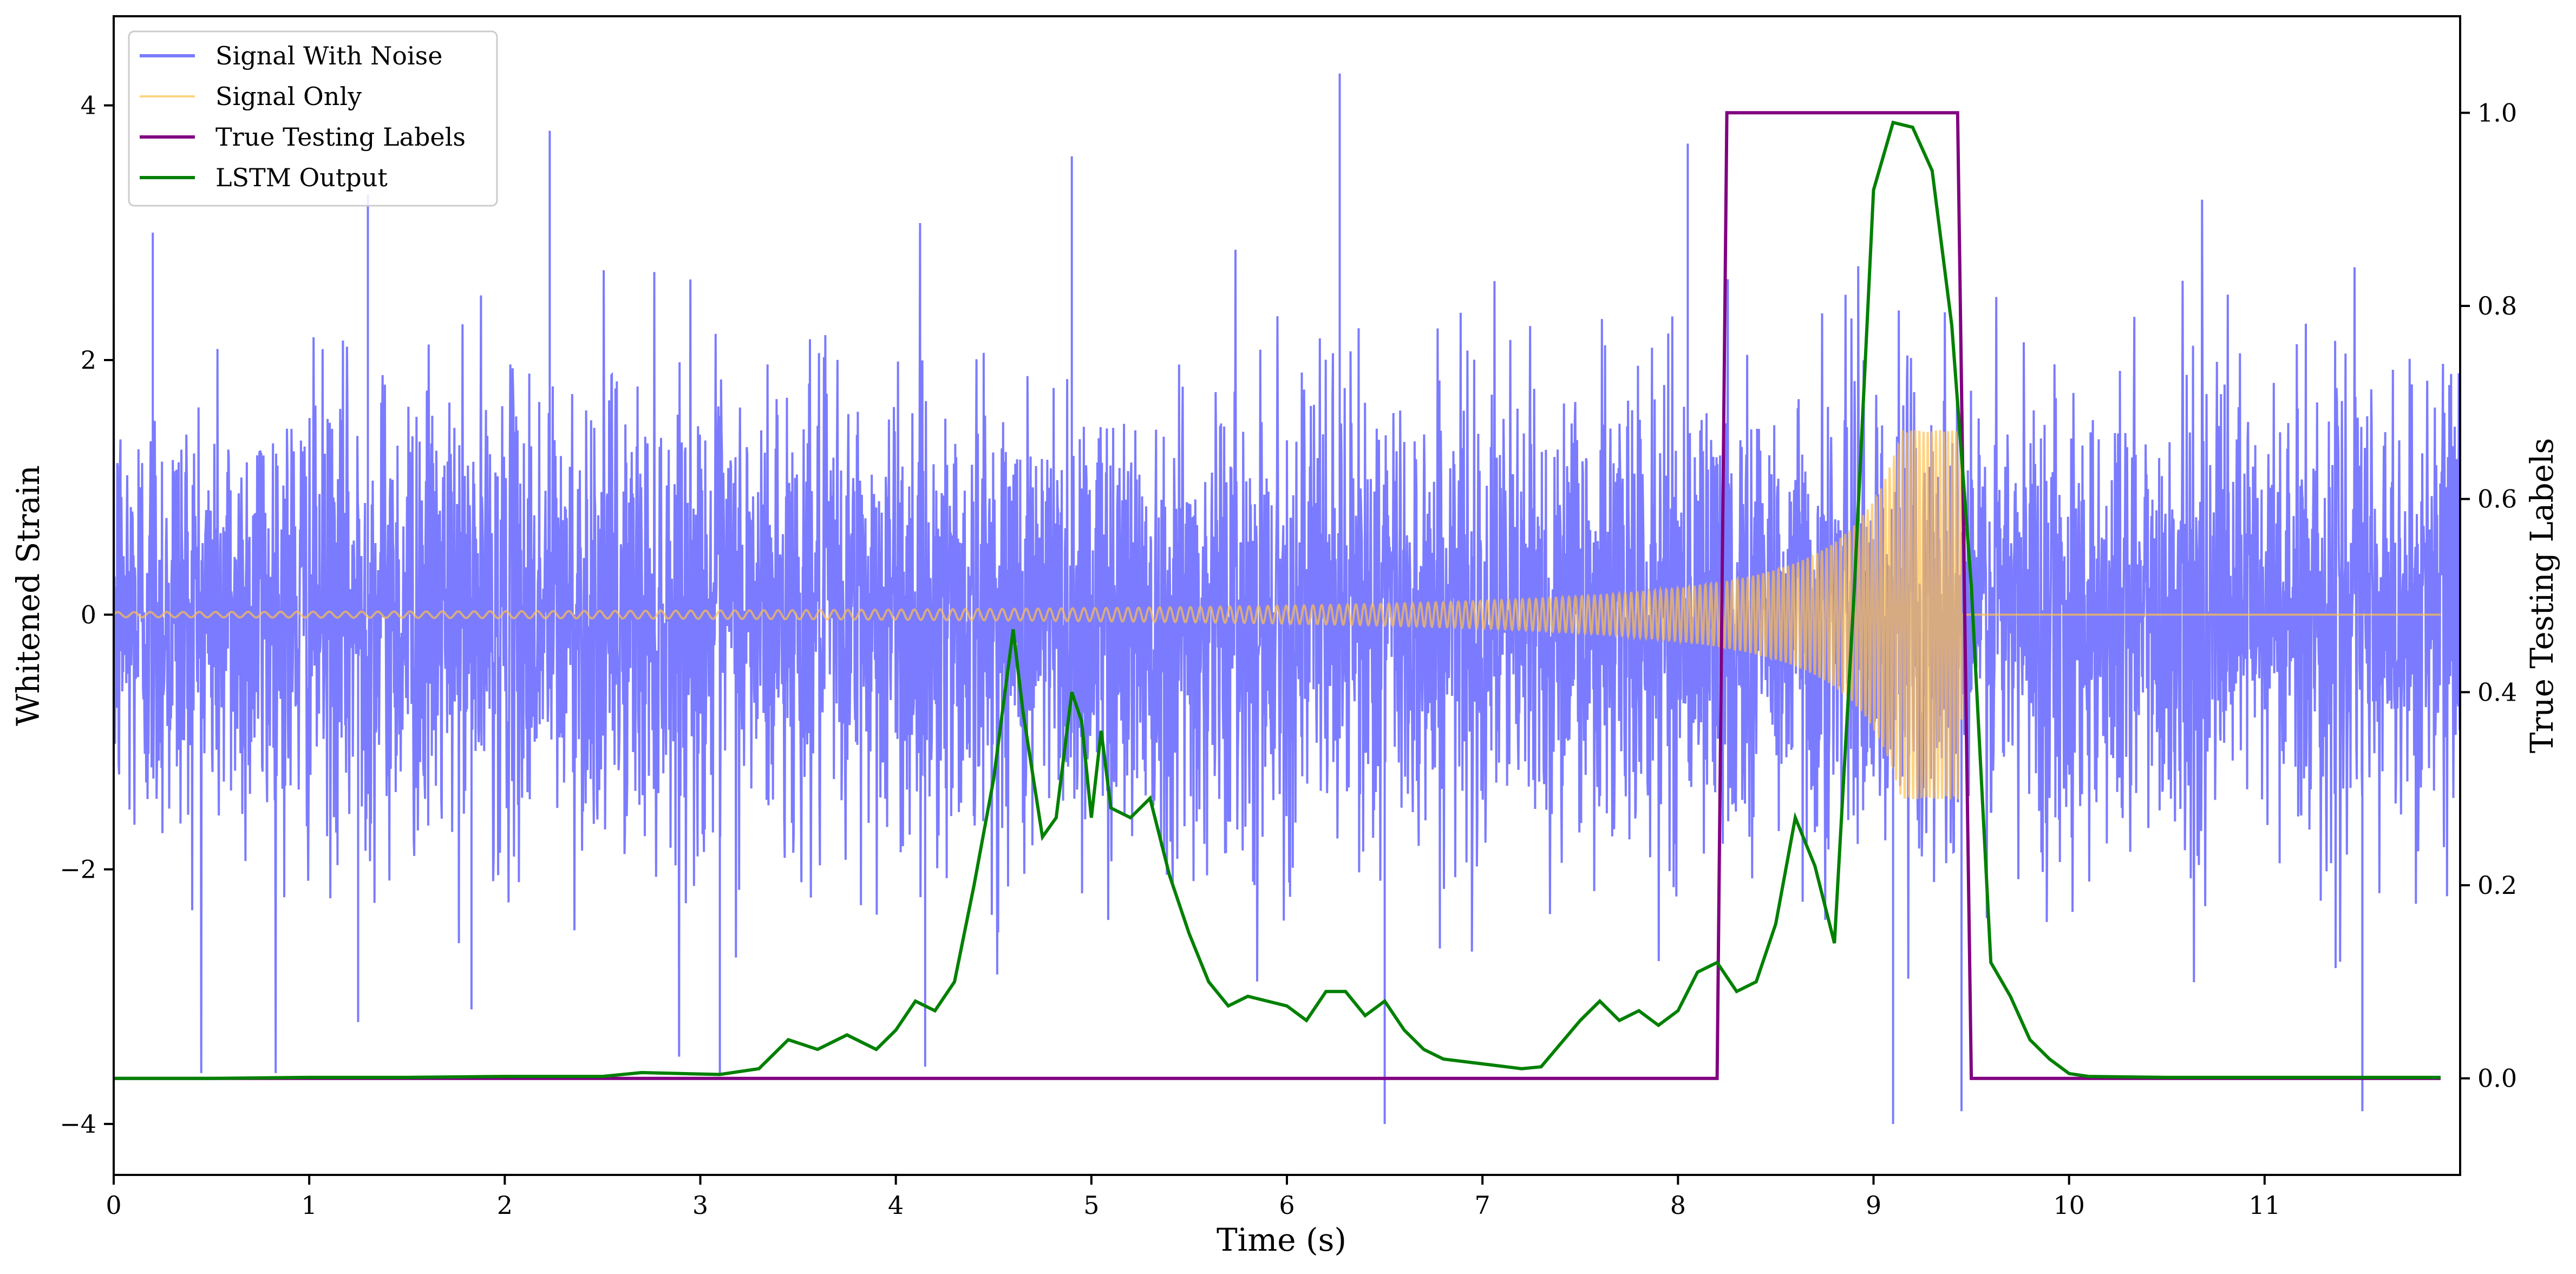  Describe the element at coordinates (2497, 885) in the screenshot. I see `right-y-tick-label: 0.2` at that location.